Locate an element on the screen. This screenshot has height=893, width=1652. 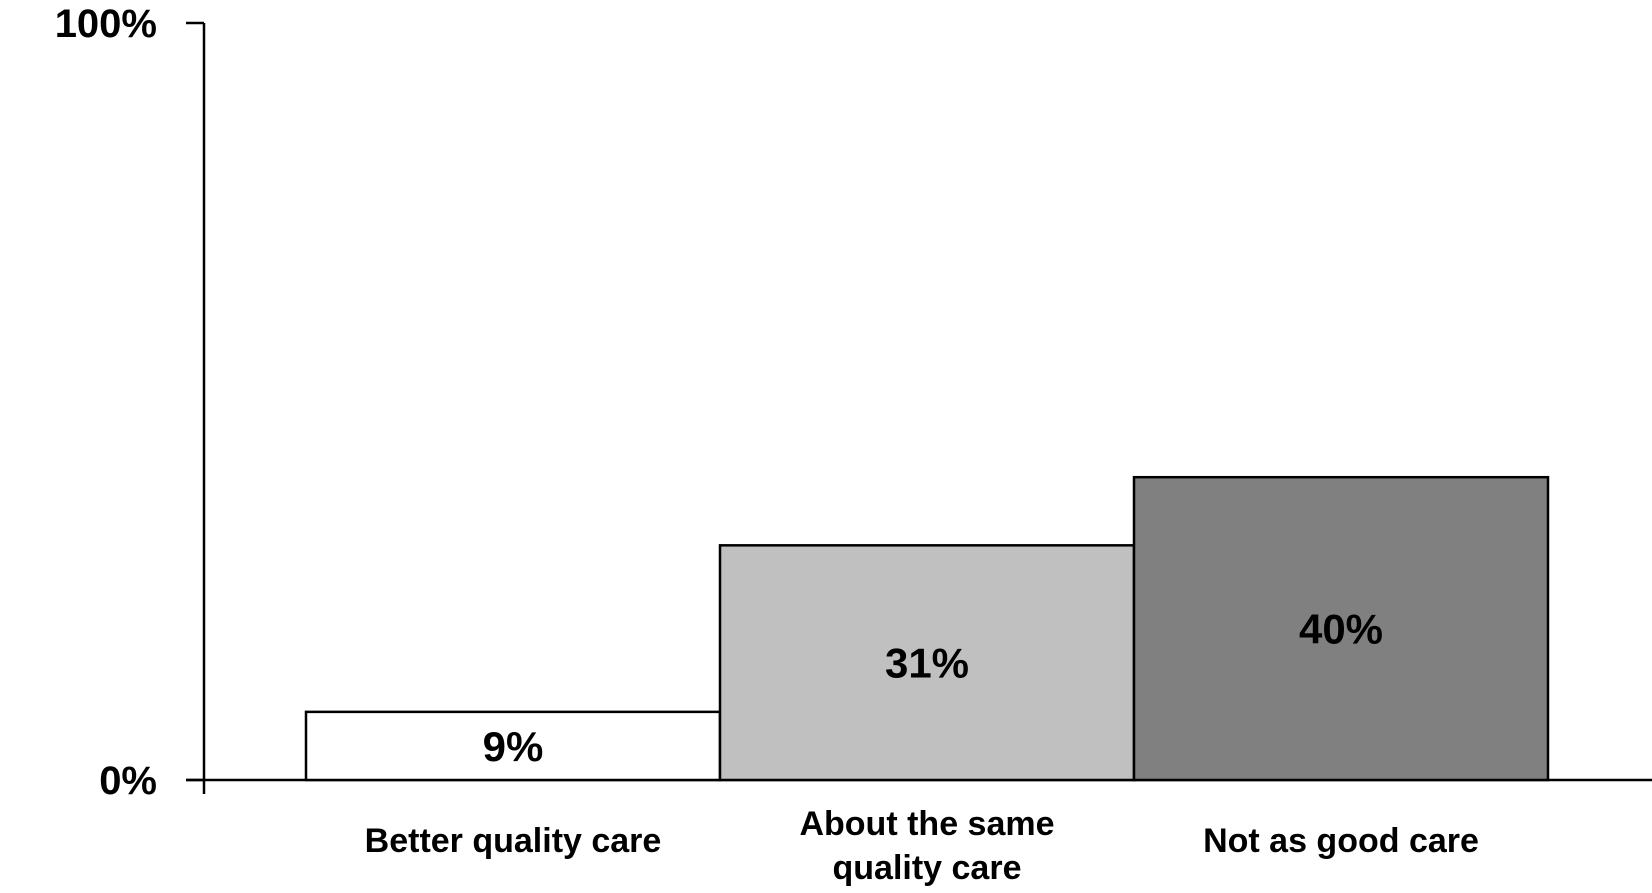
data-label: 31% is located at coordinates (927, 663).